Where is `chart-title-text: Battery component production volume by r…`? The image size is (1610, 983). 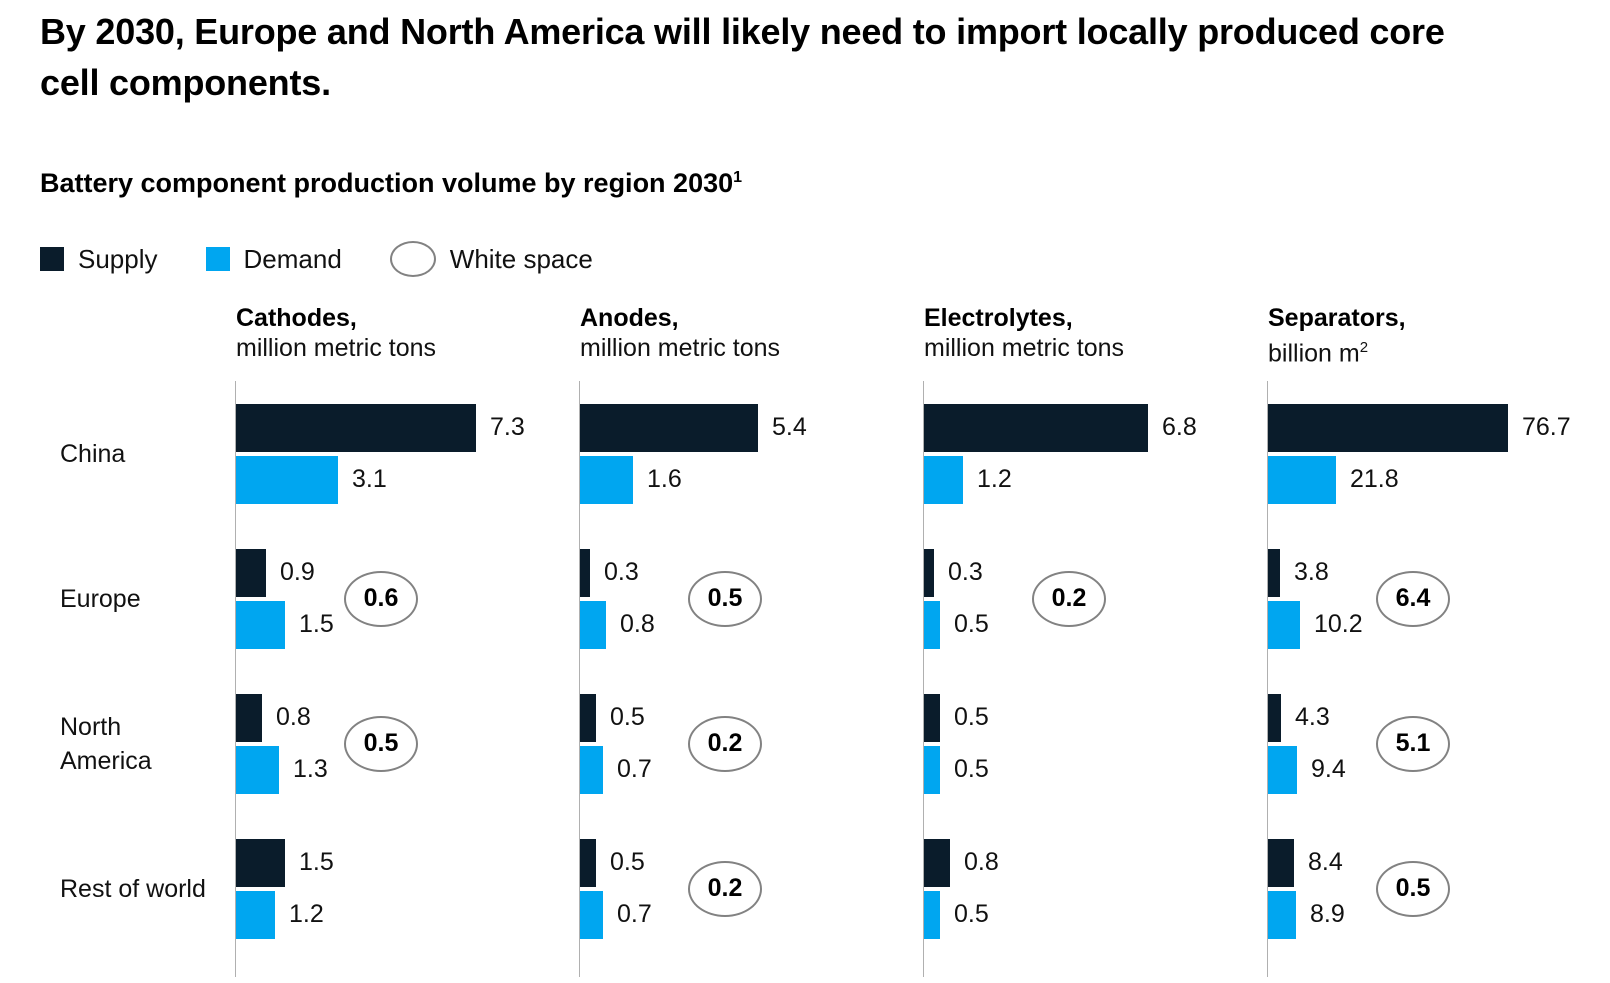 chart-title-text: Battery component production volume by r… is located at coordinates (387, 183).